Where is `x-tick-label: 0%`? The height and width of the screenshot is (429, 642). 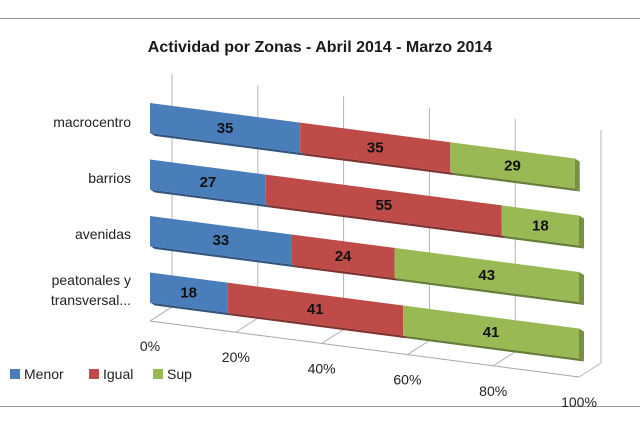
x-tick-label: 0% is located at coordinates (150, 346).